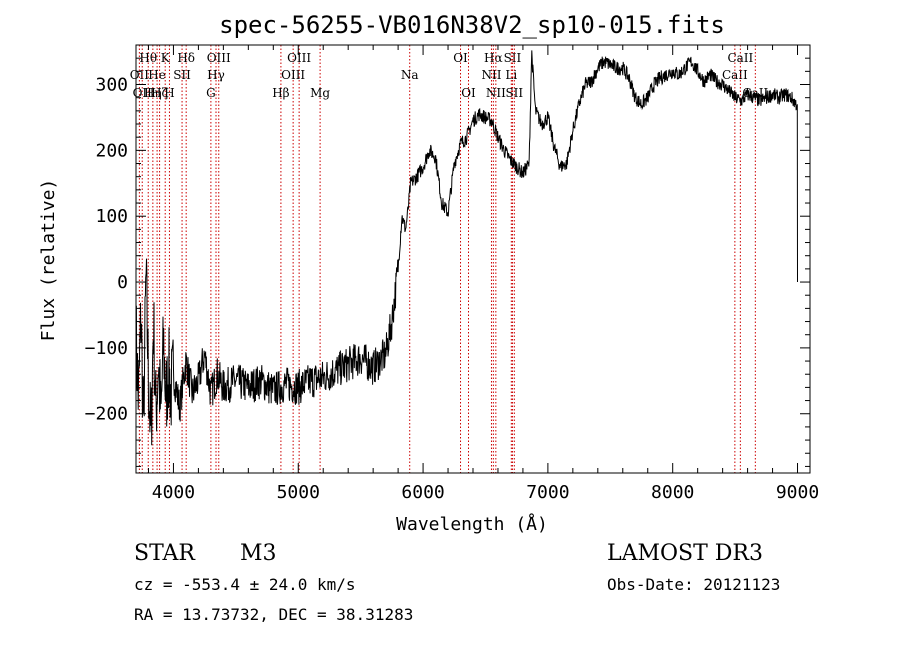  I want to click on object-class: STAR, so click(164, 553).